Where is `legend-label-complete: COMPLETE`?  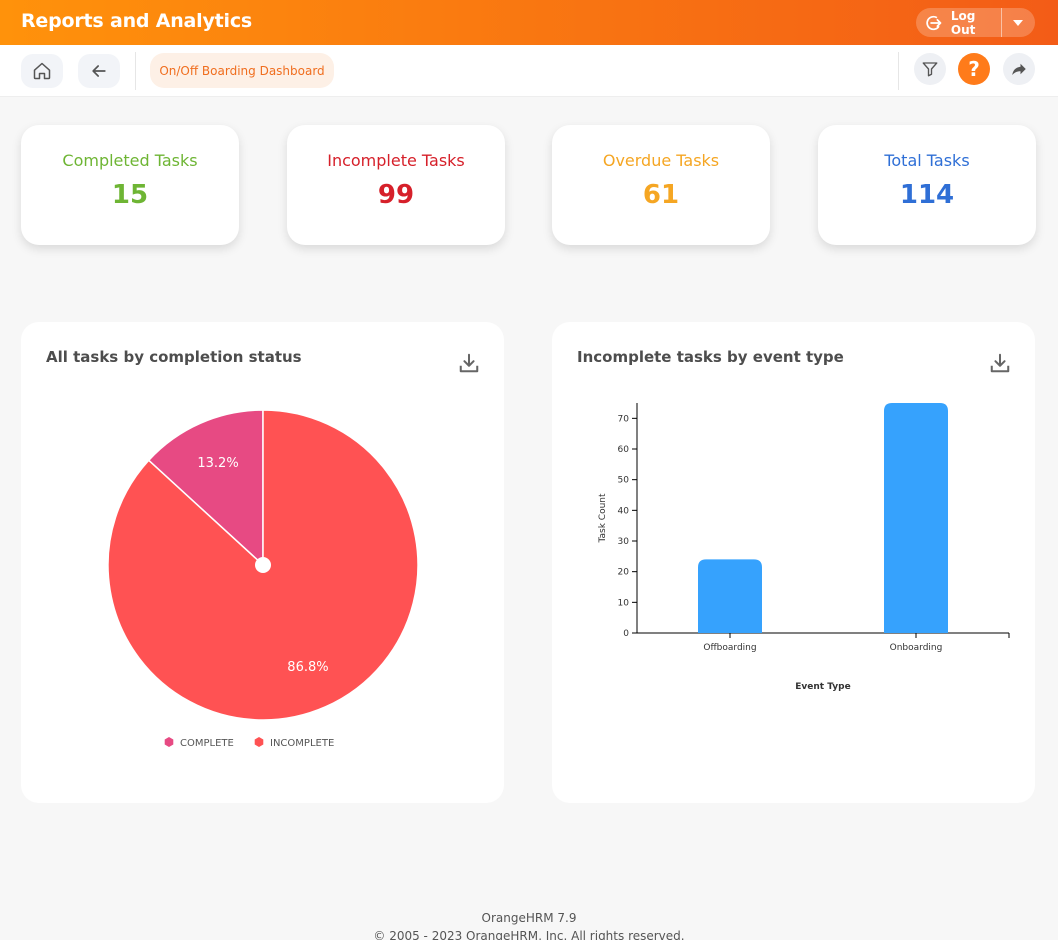
legend-label-complete: COMPLETE is located at coordinates (207, 743).